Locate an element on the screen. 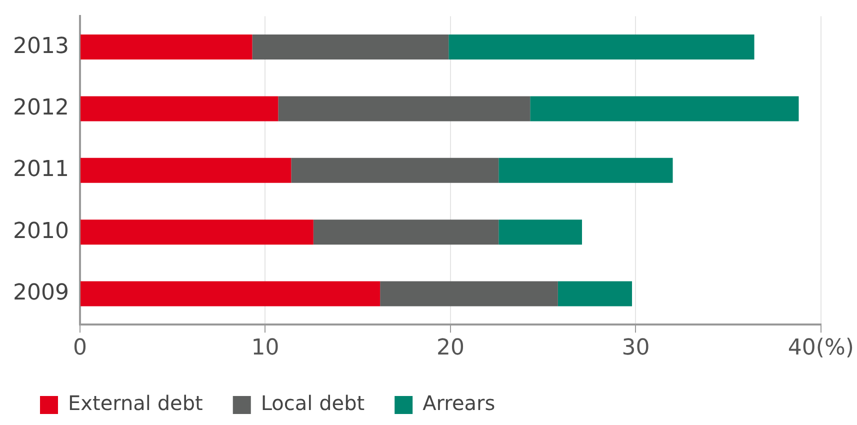 The height and width of the screenshot is (425, 857). x-tick-label: 10 is located at coordinates (265, 348).